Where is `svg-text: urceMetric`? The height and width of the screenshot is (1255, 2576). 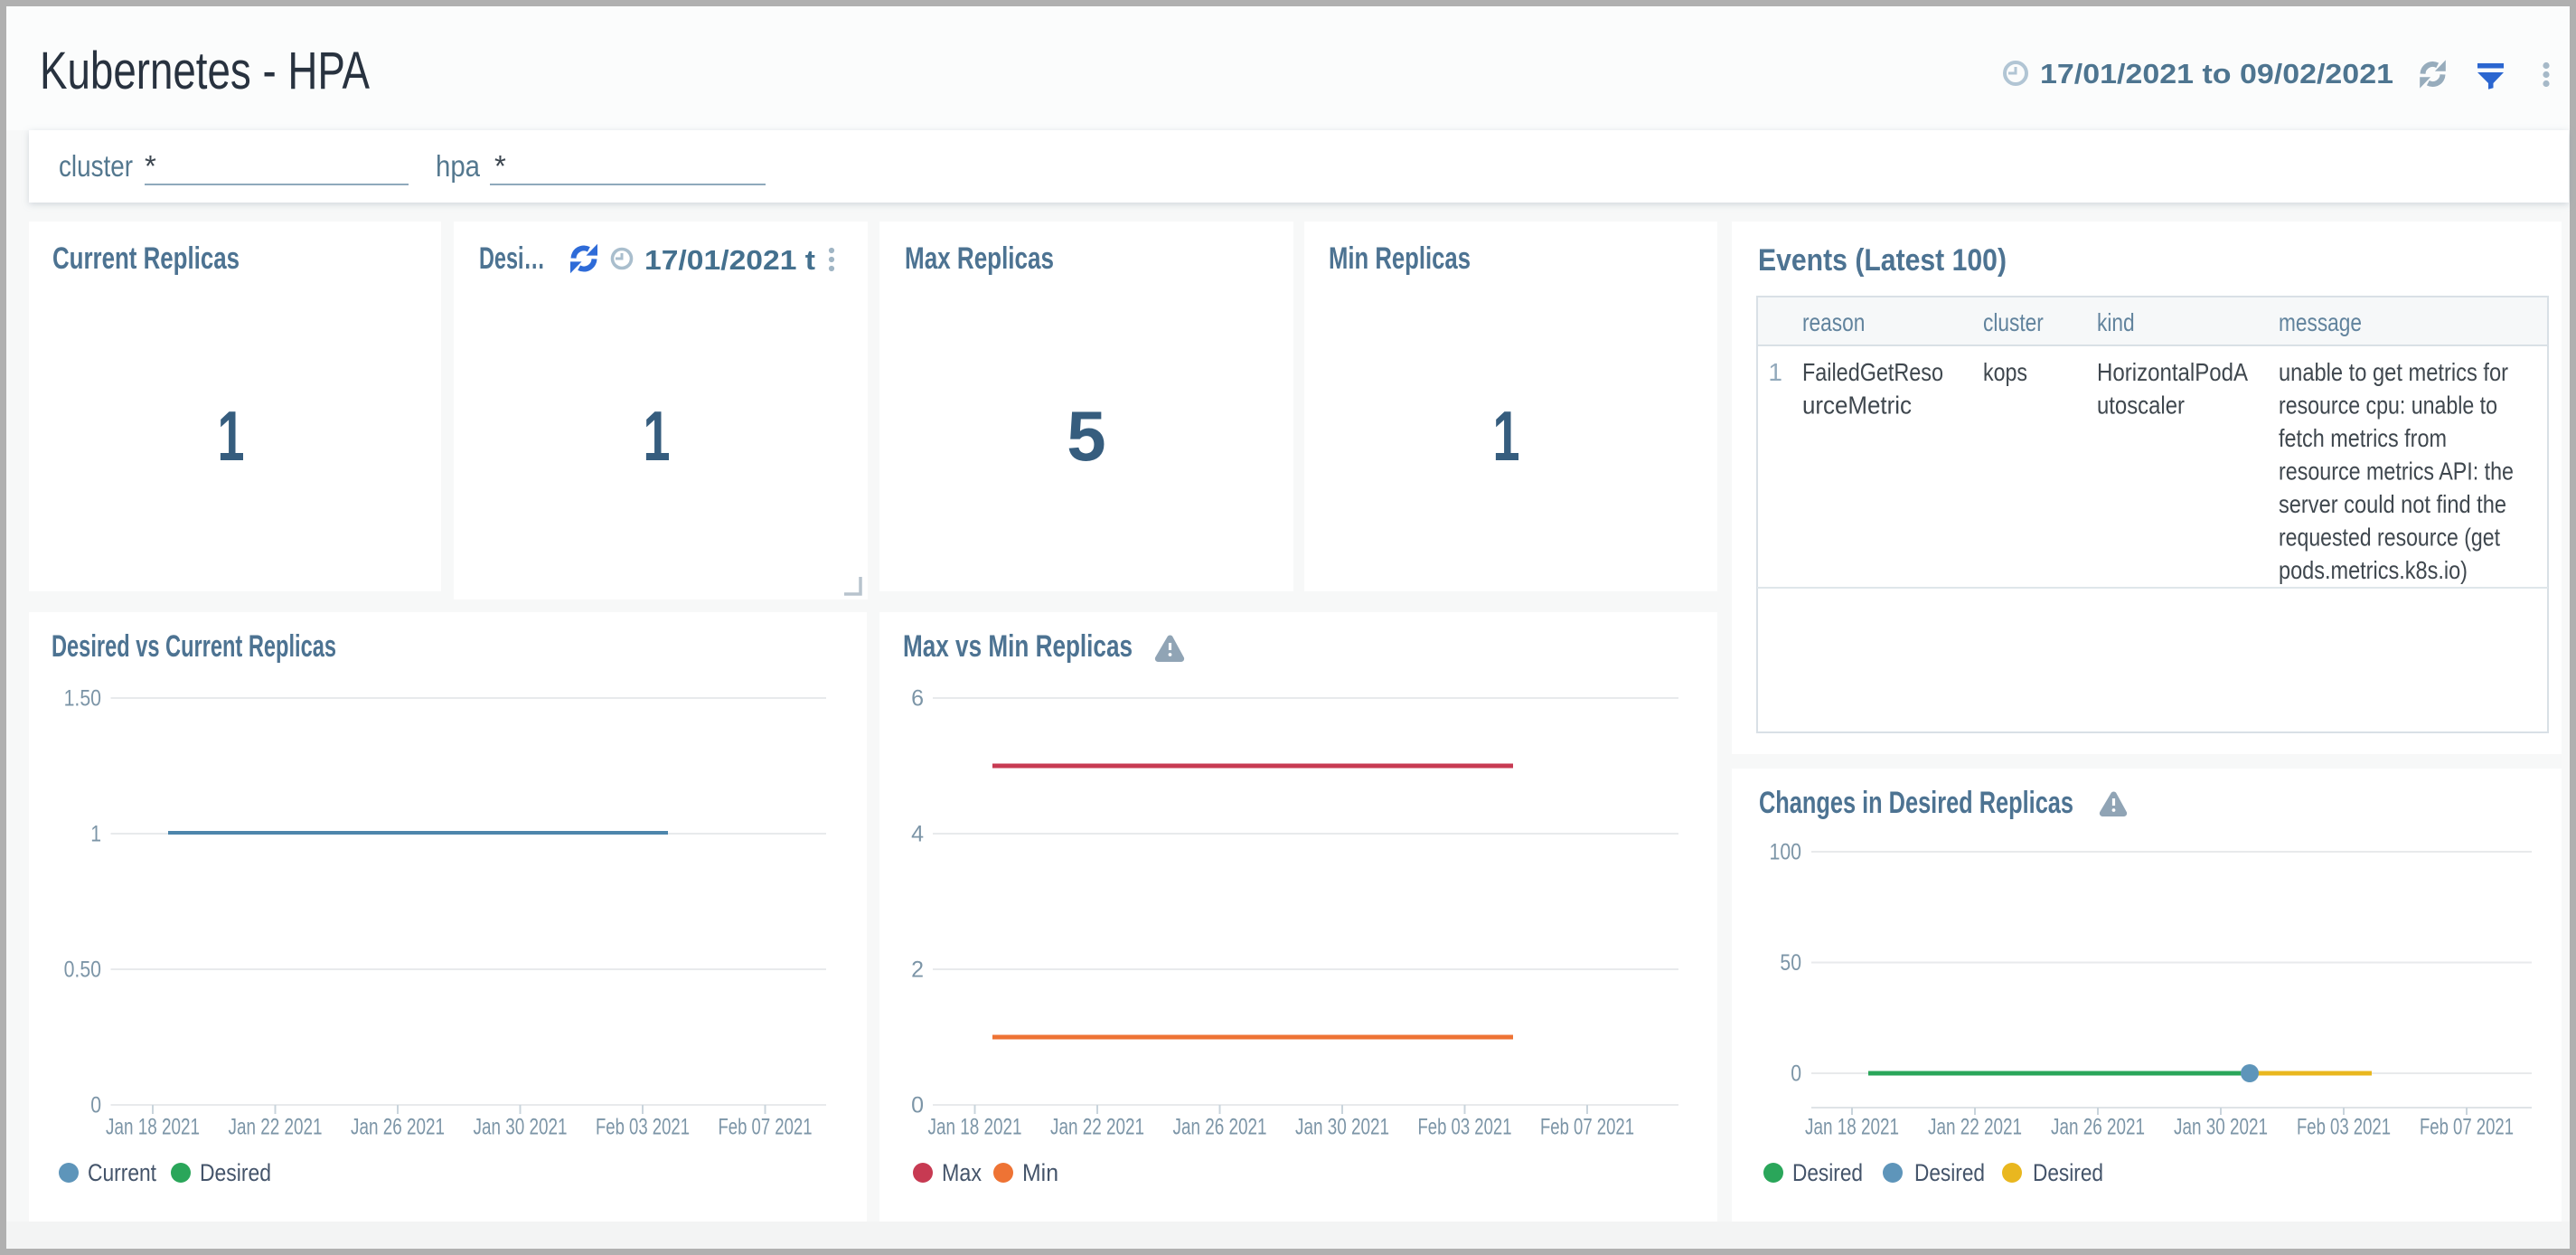 svg-text: urceMetric is located at coordinates (1857, 406).